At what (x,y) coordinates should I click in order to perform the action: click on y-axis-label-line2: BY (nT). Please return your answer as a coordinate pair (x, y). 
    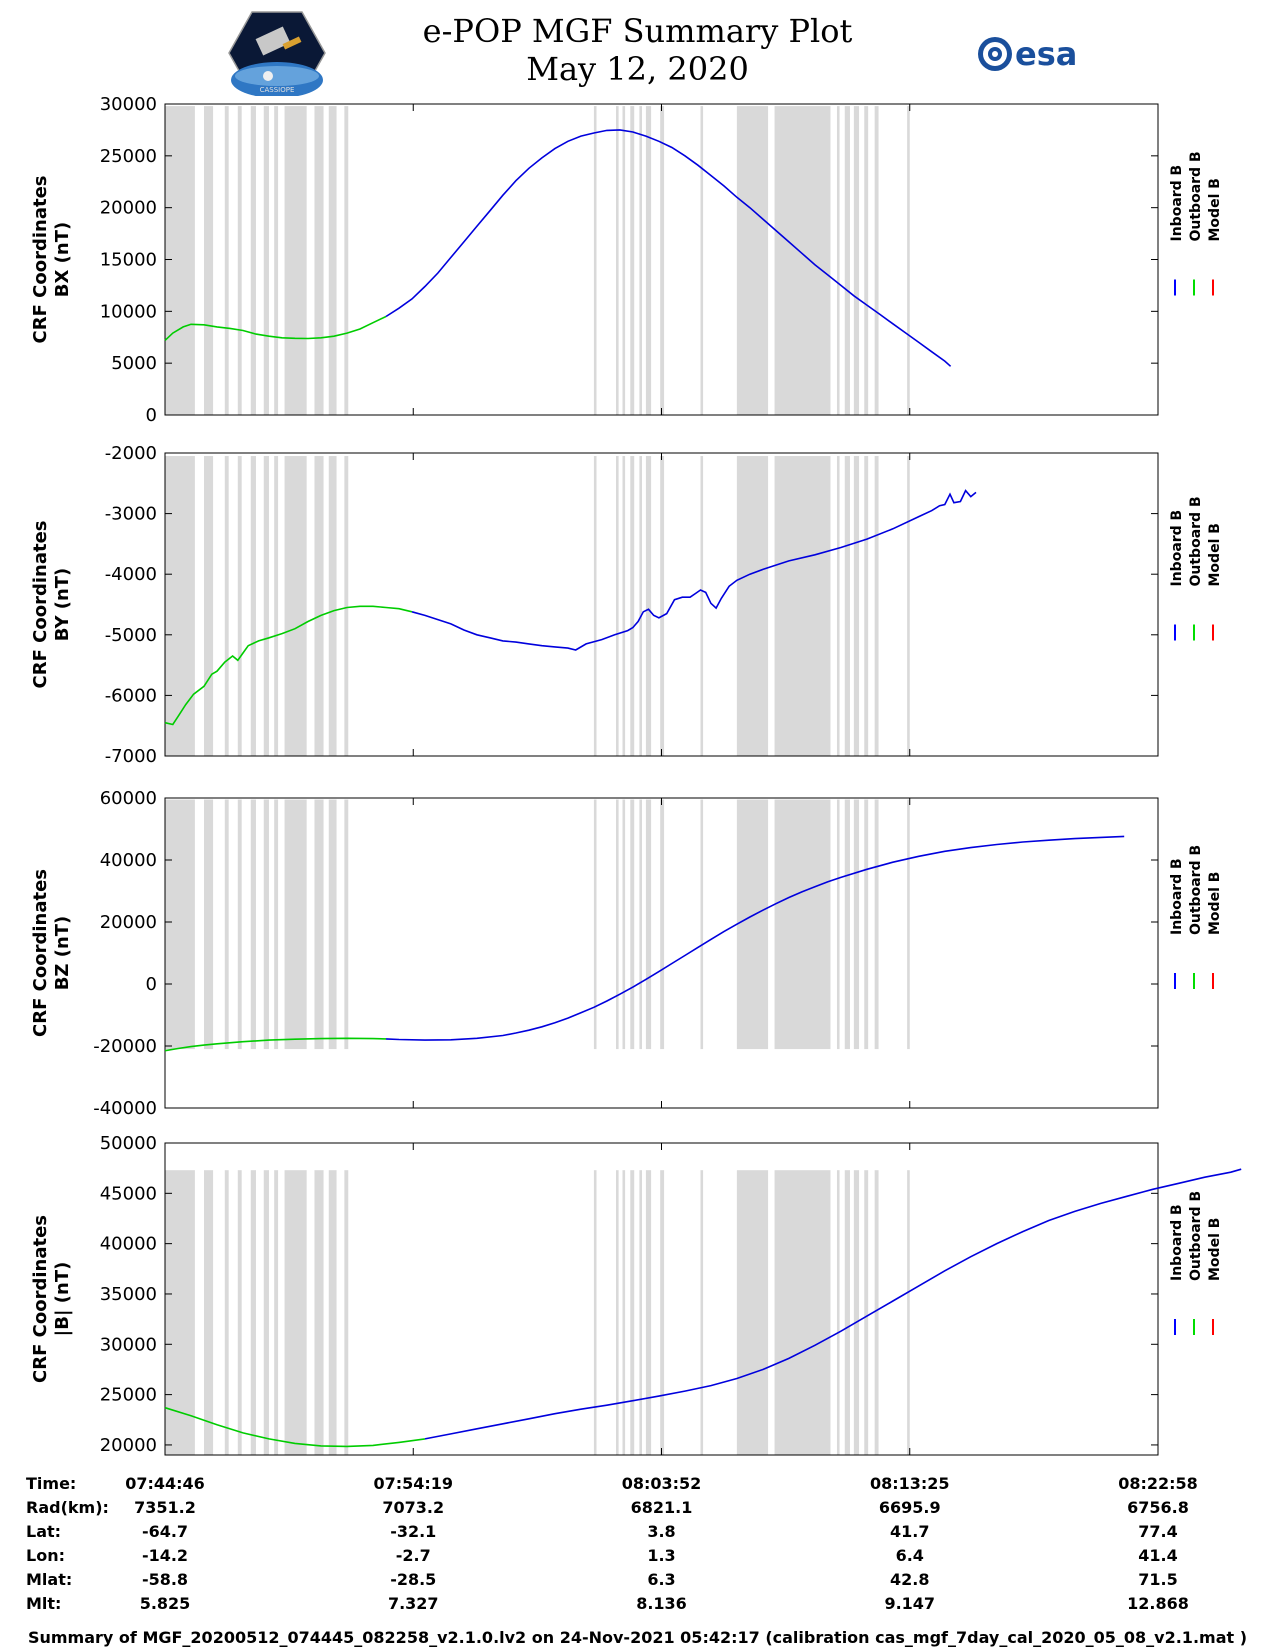
    Looking at the image, I should click on (62, 605).